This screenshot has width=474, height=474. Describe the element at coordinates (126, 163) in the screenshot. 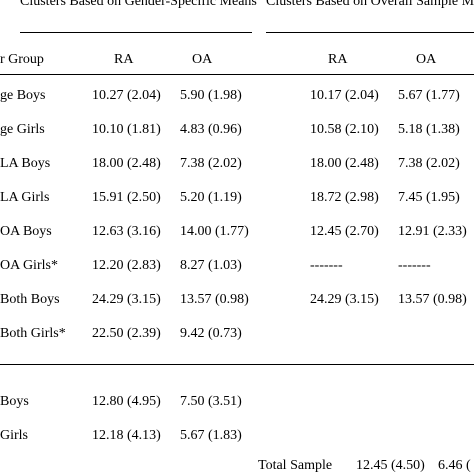

I see `cell-ra-1: 18.00 (2.48)` at that location.